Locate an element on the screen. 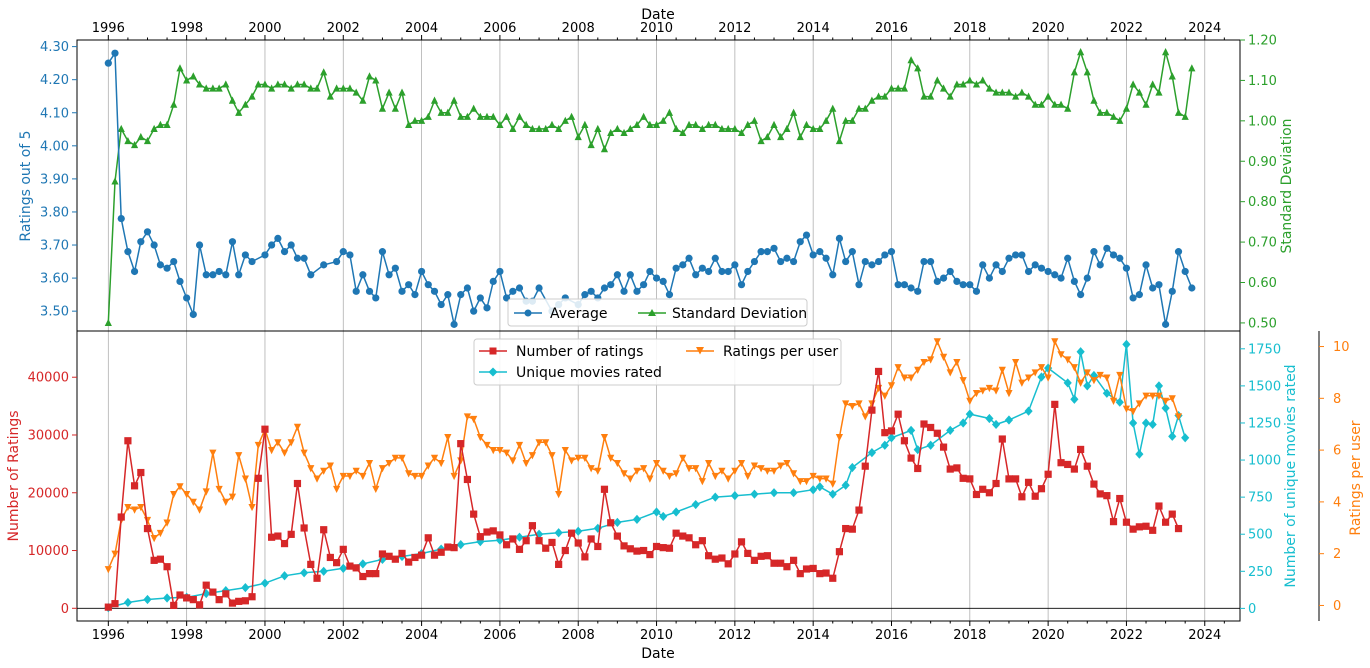 Image resolution: width=1370 pixels, height=668 pixels. top-x-tick-label: 2008 is located at coordinates (578, 28).